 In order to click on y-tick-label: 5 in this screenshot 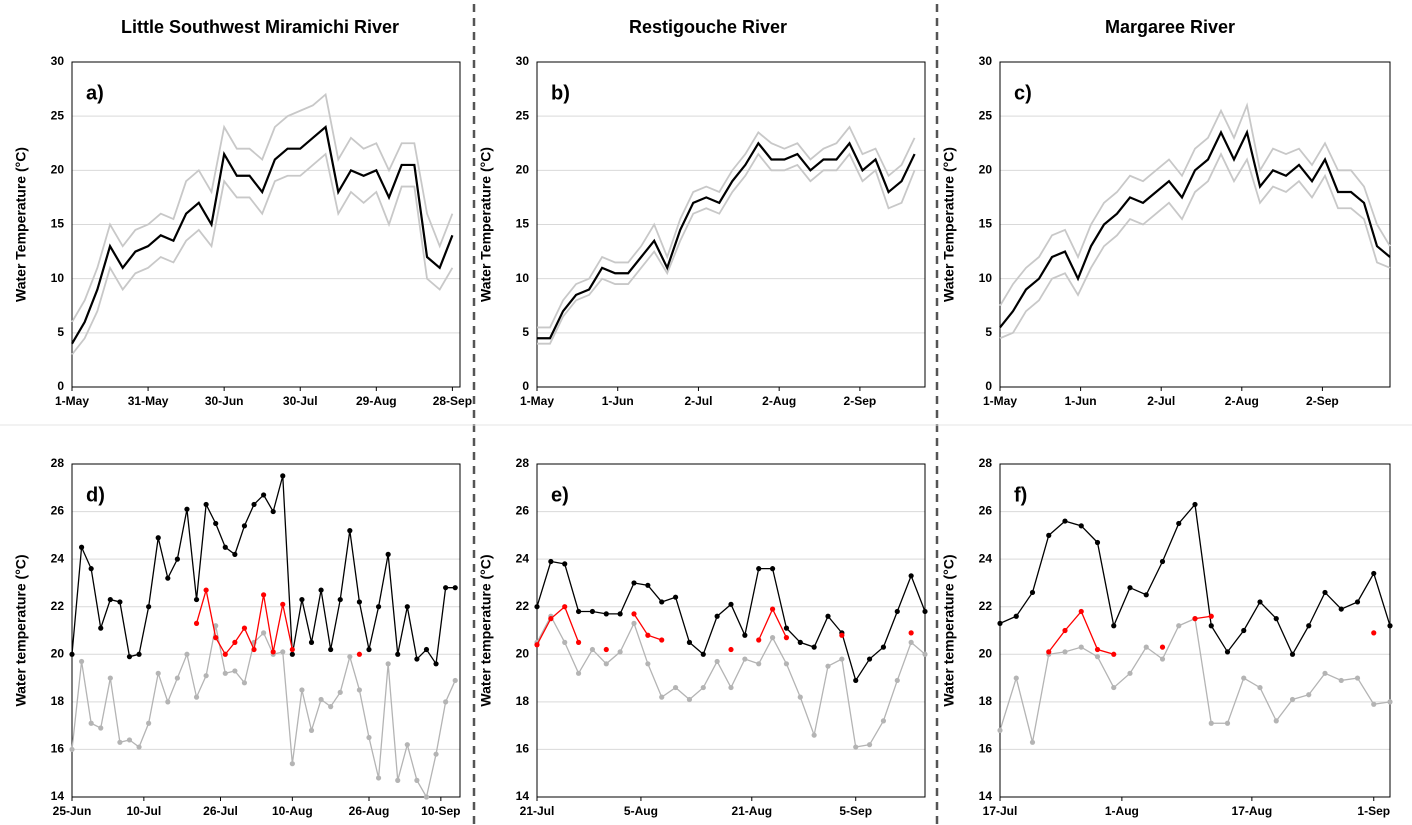, I will do `click(988, 332)`.